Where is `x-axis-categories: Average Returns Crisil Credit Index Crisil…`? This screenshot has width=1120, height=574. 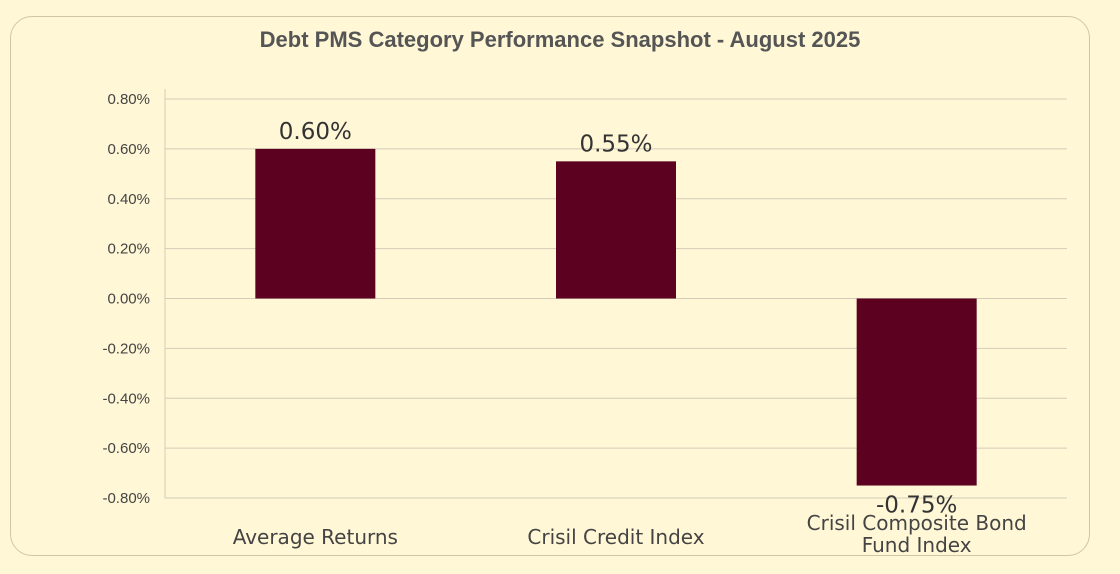
x-axis-categories: Average Returns Crisil Credit Index Crisil… is located at coordinates (630, 534).